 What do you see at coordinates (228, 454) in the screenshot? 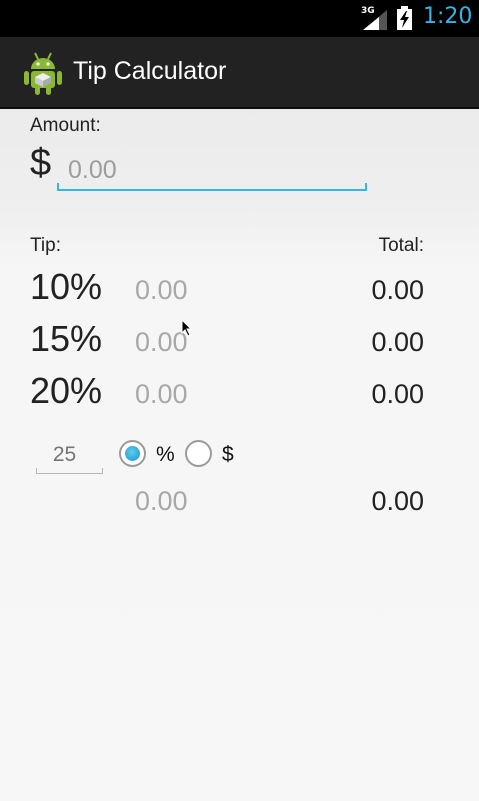
I see `radio-dollar-label: $` at bounding box center [228, 454].